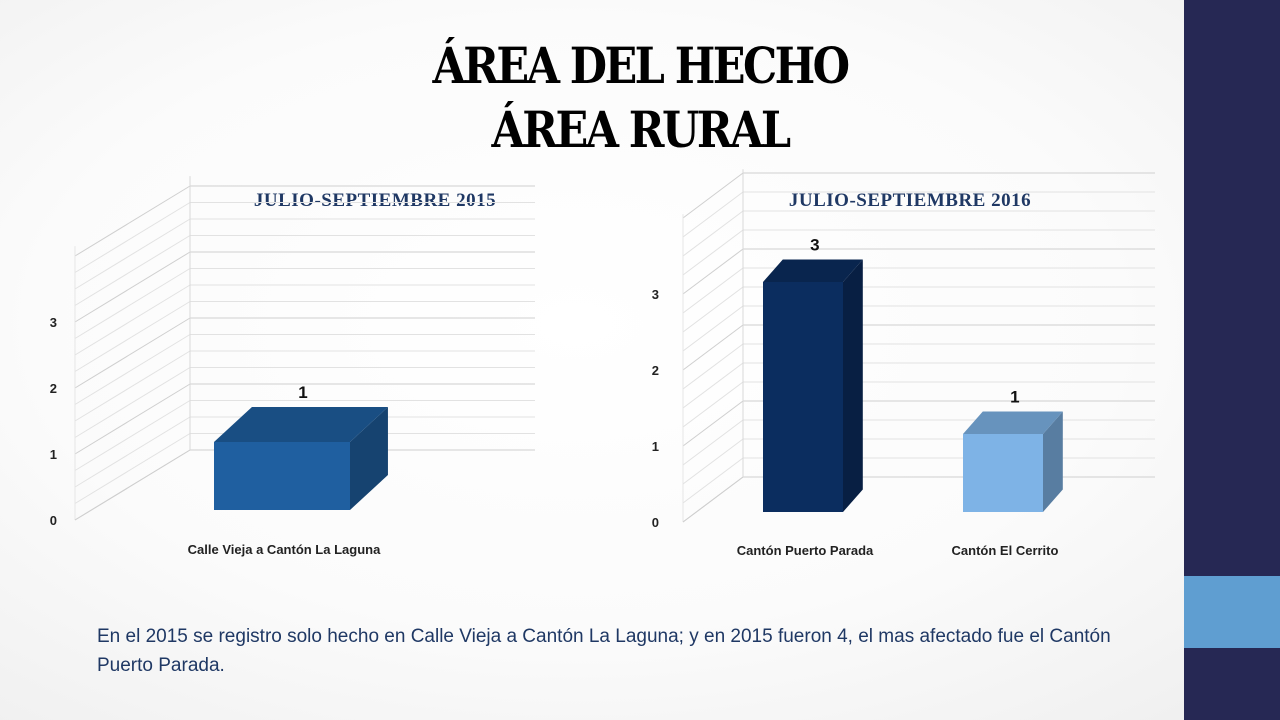  I want to click on slide-title-line-1: ÁREA DEL HECHO, so click(641, 65).